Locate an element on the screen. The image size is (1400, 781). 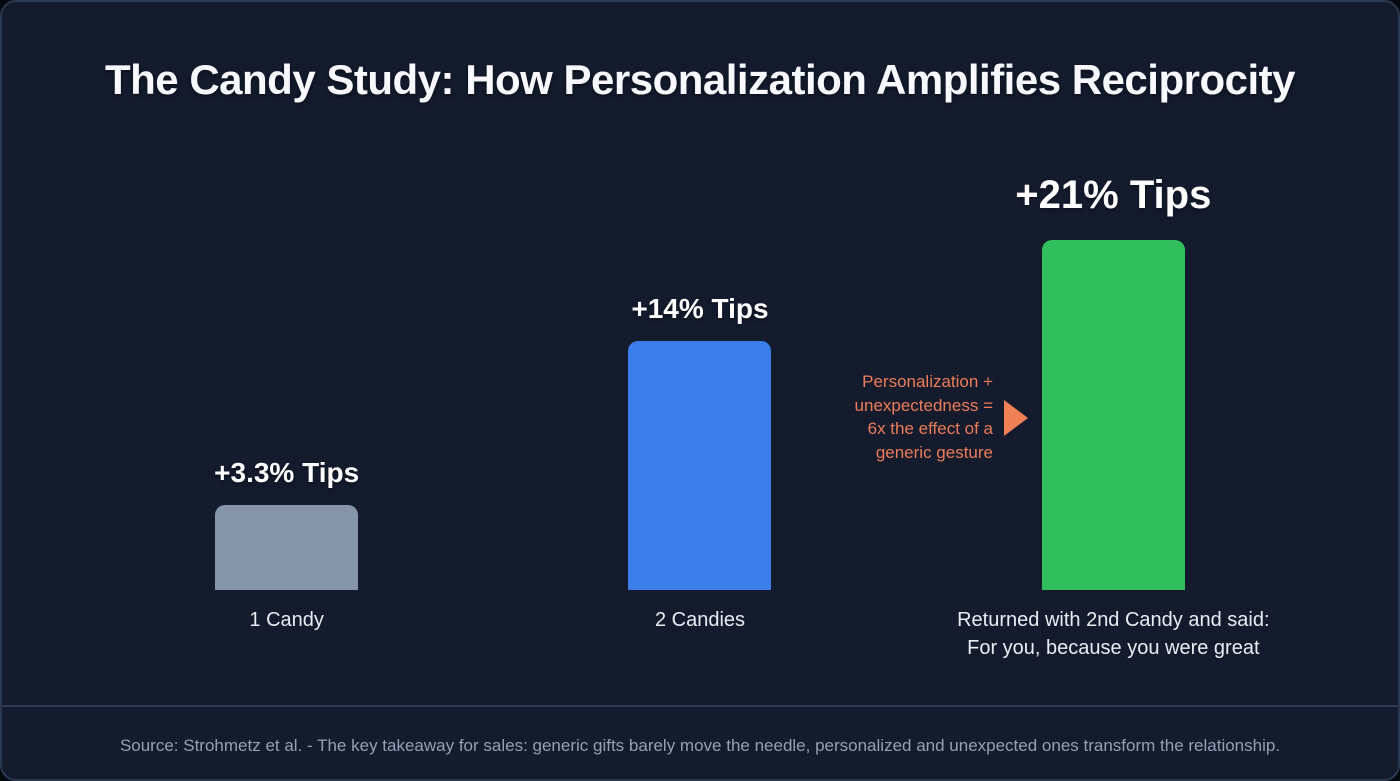
divider is located at coordinates (700, 706).